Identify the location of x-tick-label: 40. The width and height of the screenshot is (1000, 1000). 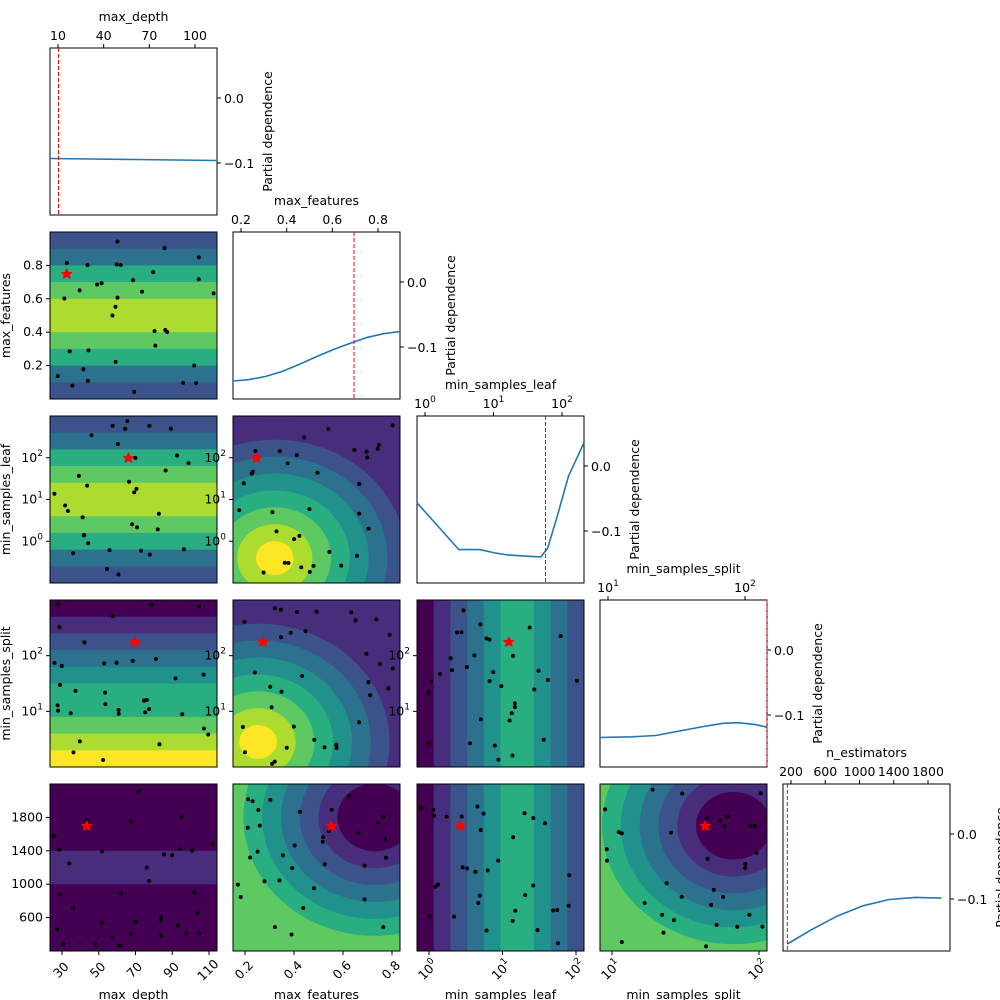
(104, 35).